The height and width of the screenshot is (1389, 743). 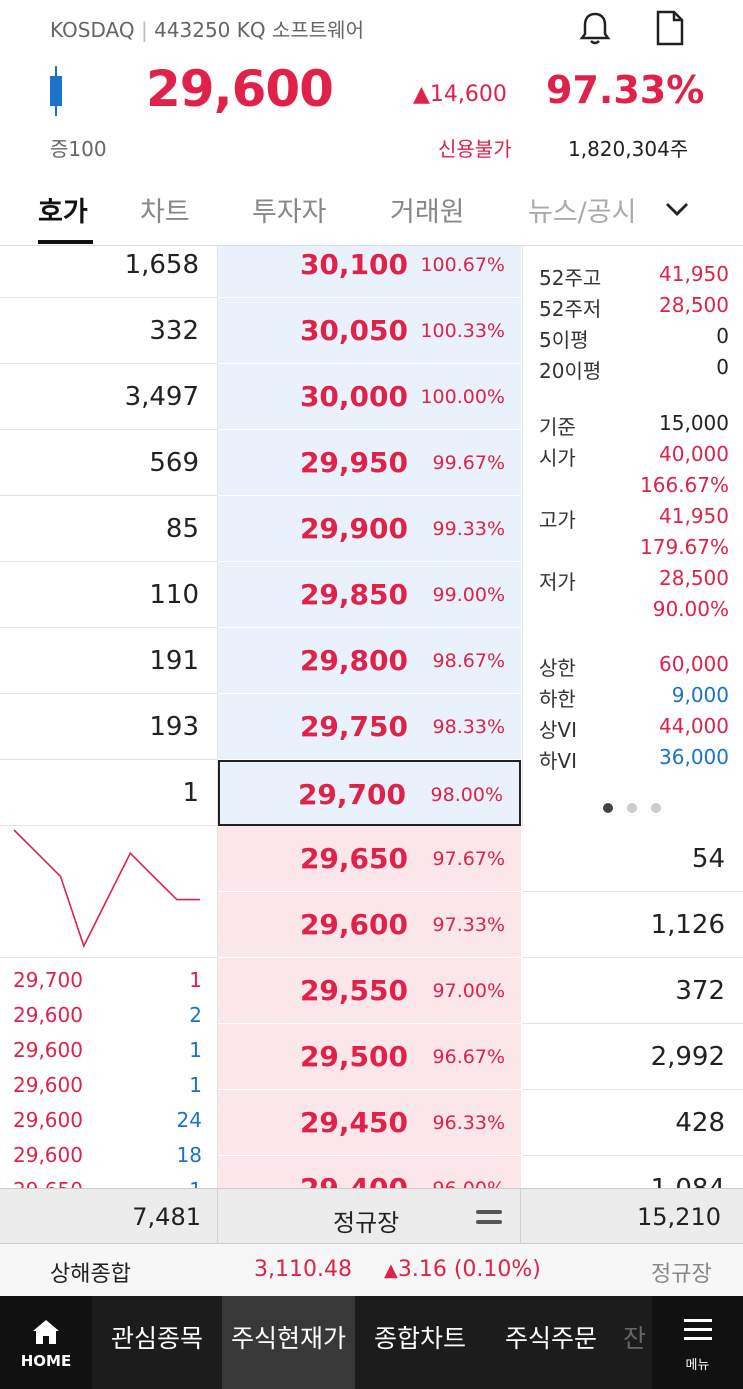 What do you see at coordinates (582, 212) in the screenshot?
I see `tab-news: 뉴스/공시` at bounding box center [582, 212].